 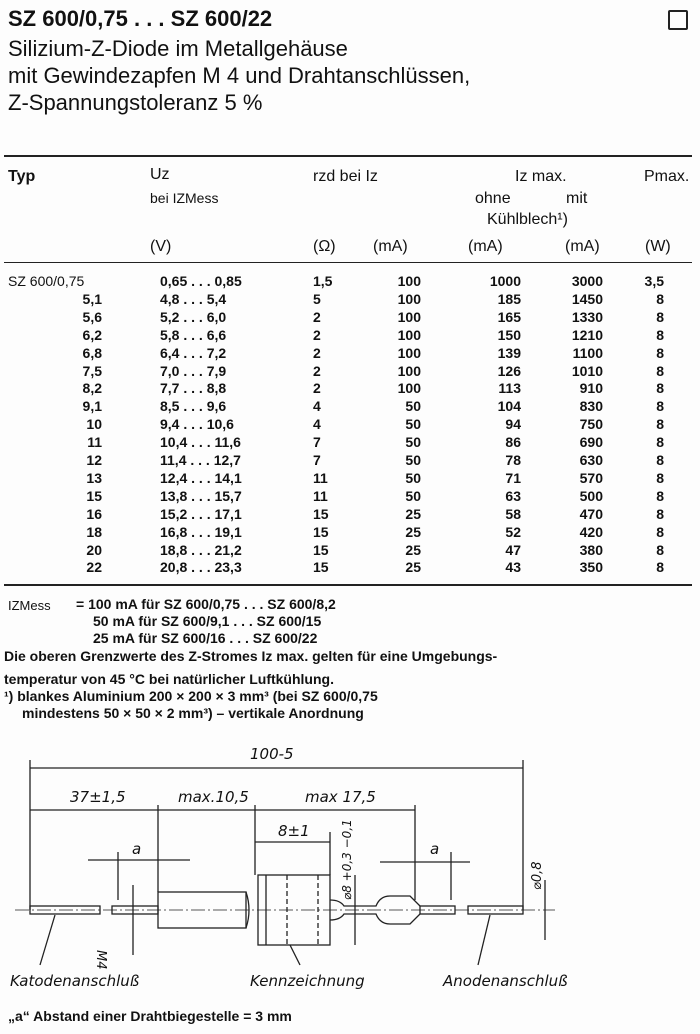 I want to click on checkbox-square-icon, so click(x=678, y=20).